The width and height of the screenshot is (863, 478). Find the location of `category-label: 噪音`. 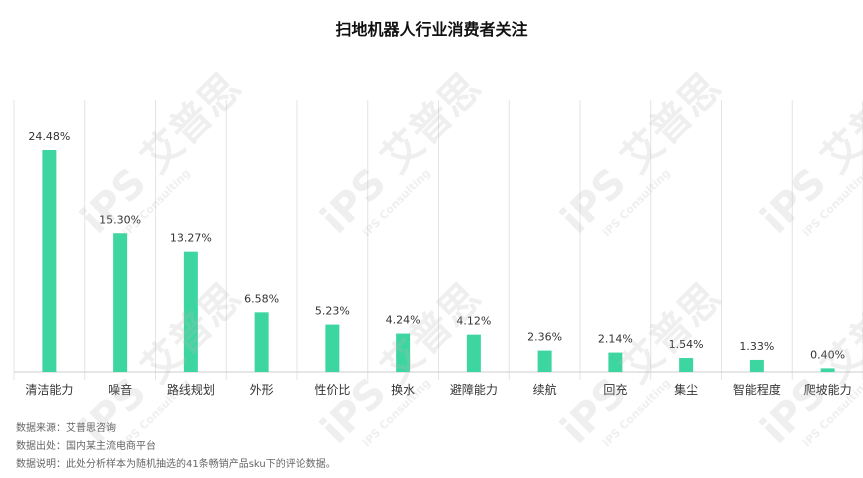

category-label: 噪音 is located at coordinates (120, 389).